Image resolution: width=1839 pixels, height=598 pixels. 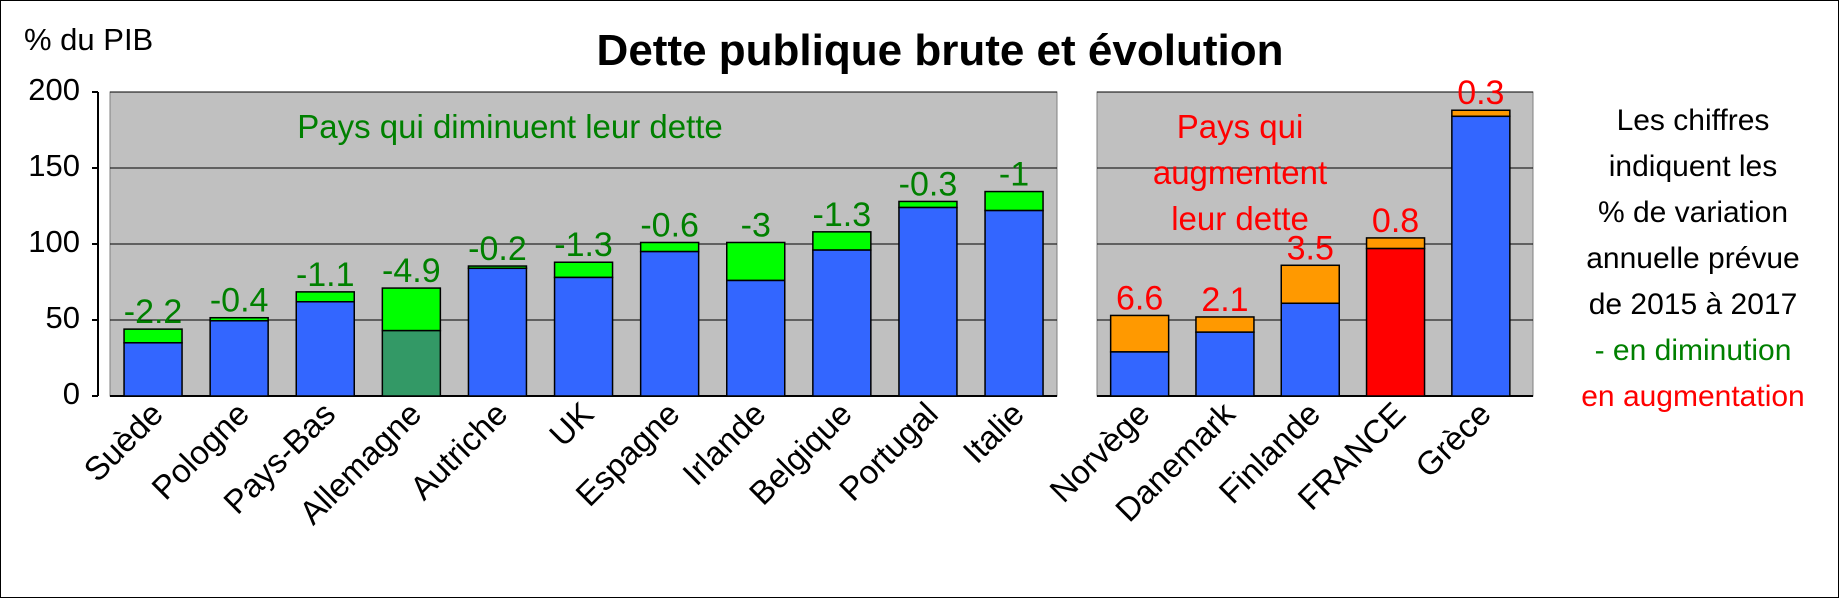 I want to click on y-axis-label: % du PIB, so click(x=89, y=39).